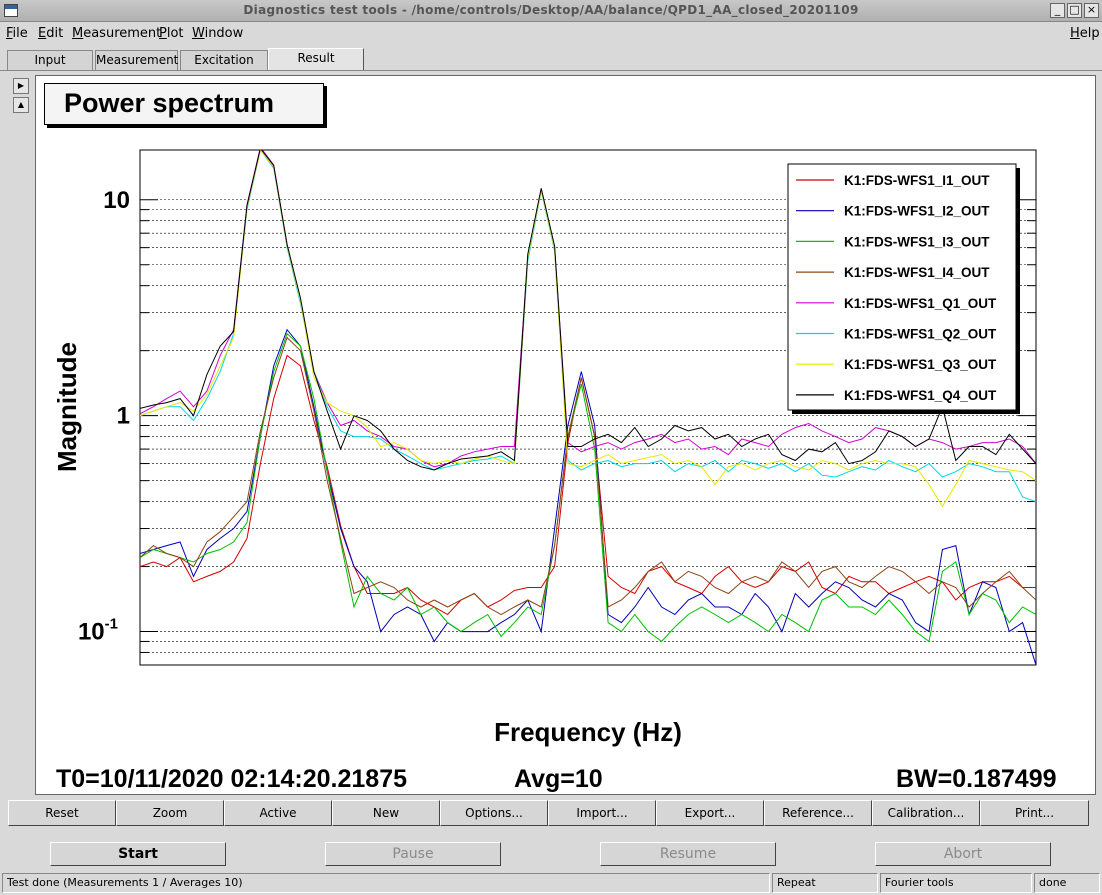 The height and width of the screenshot is (895, 1102). What do you see at coordinates (1057, 10) in the screenshot?
I see `minimize-icon: _` at bounding box center [1057, 10].